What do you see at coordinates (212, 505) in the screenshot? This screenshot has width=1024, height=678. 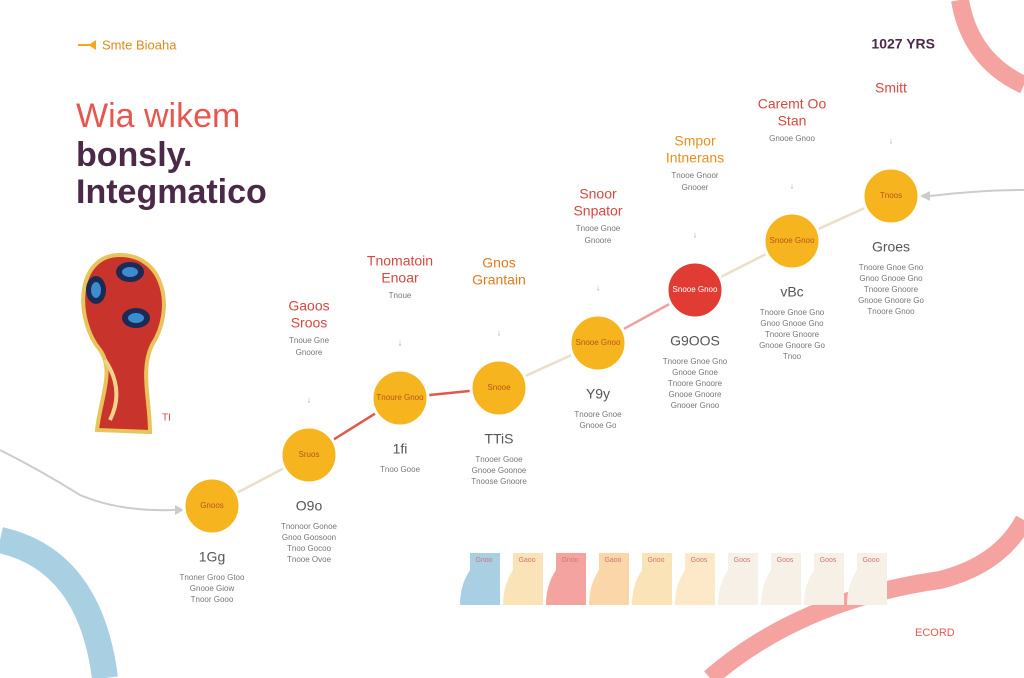 I see `node-inner: Gnoos` at bounding box center [212, 505].